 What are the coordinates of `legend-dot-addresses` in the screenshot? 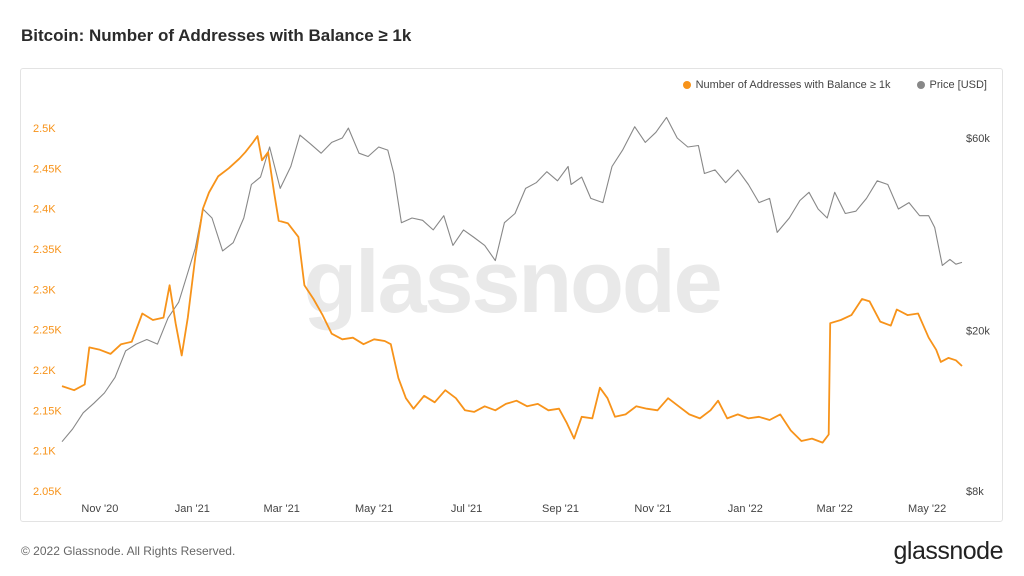 It's located at (686, 85).